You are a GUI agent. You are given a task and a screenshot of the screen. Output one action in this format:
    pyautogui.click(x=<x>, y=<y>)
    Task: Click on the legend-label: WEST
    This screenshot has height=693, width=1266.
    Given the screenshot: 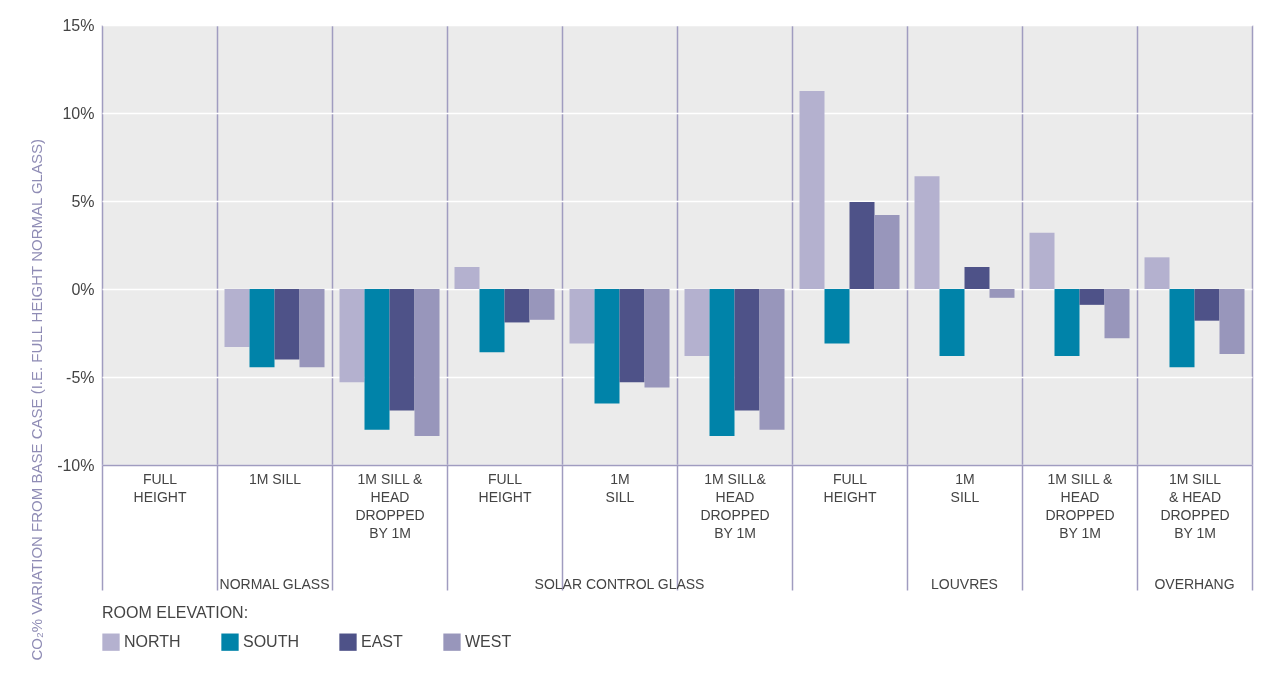 What is the action you would take?
    pyautogui.click(x=488, y=642)
    